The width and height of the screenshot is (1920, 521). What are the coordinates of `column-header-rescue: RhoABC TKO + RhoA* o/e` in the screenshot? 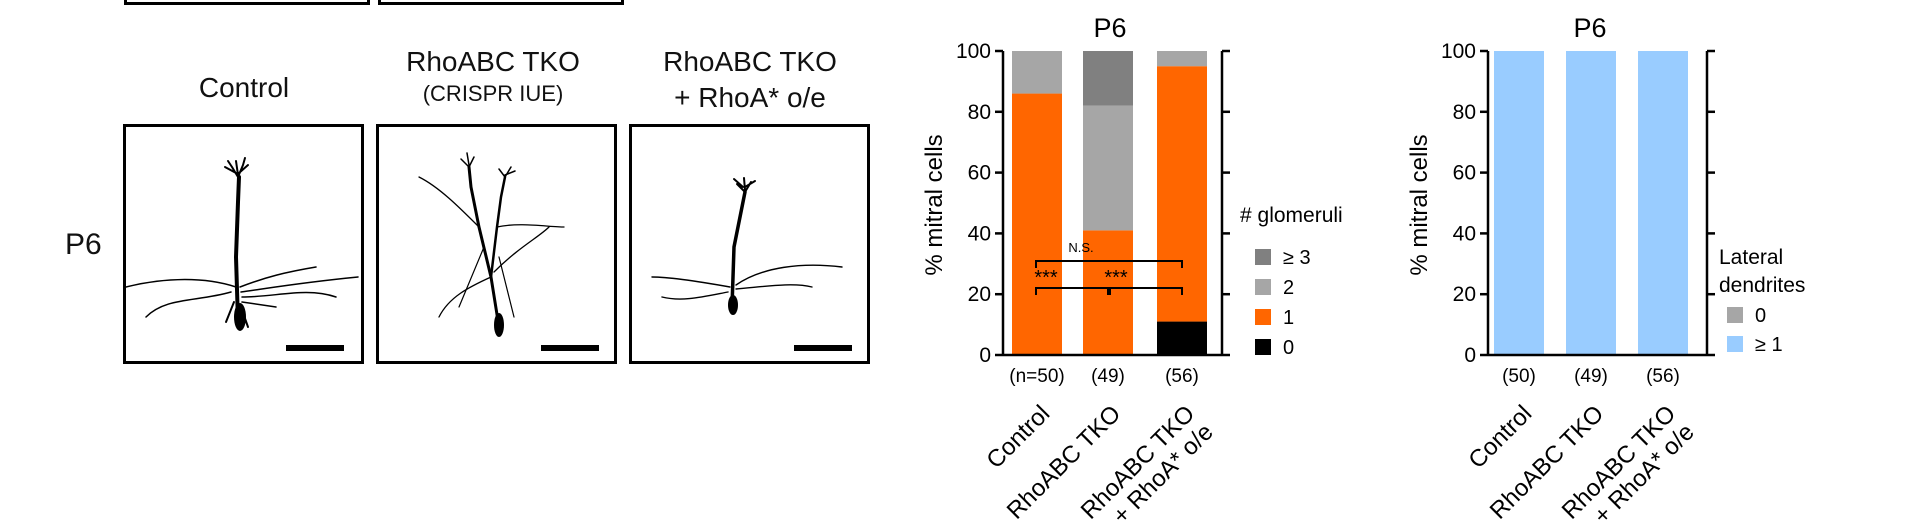 It's located at (750, 80).